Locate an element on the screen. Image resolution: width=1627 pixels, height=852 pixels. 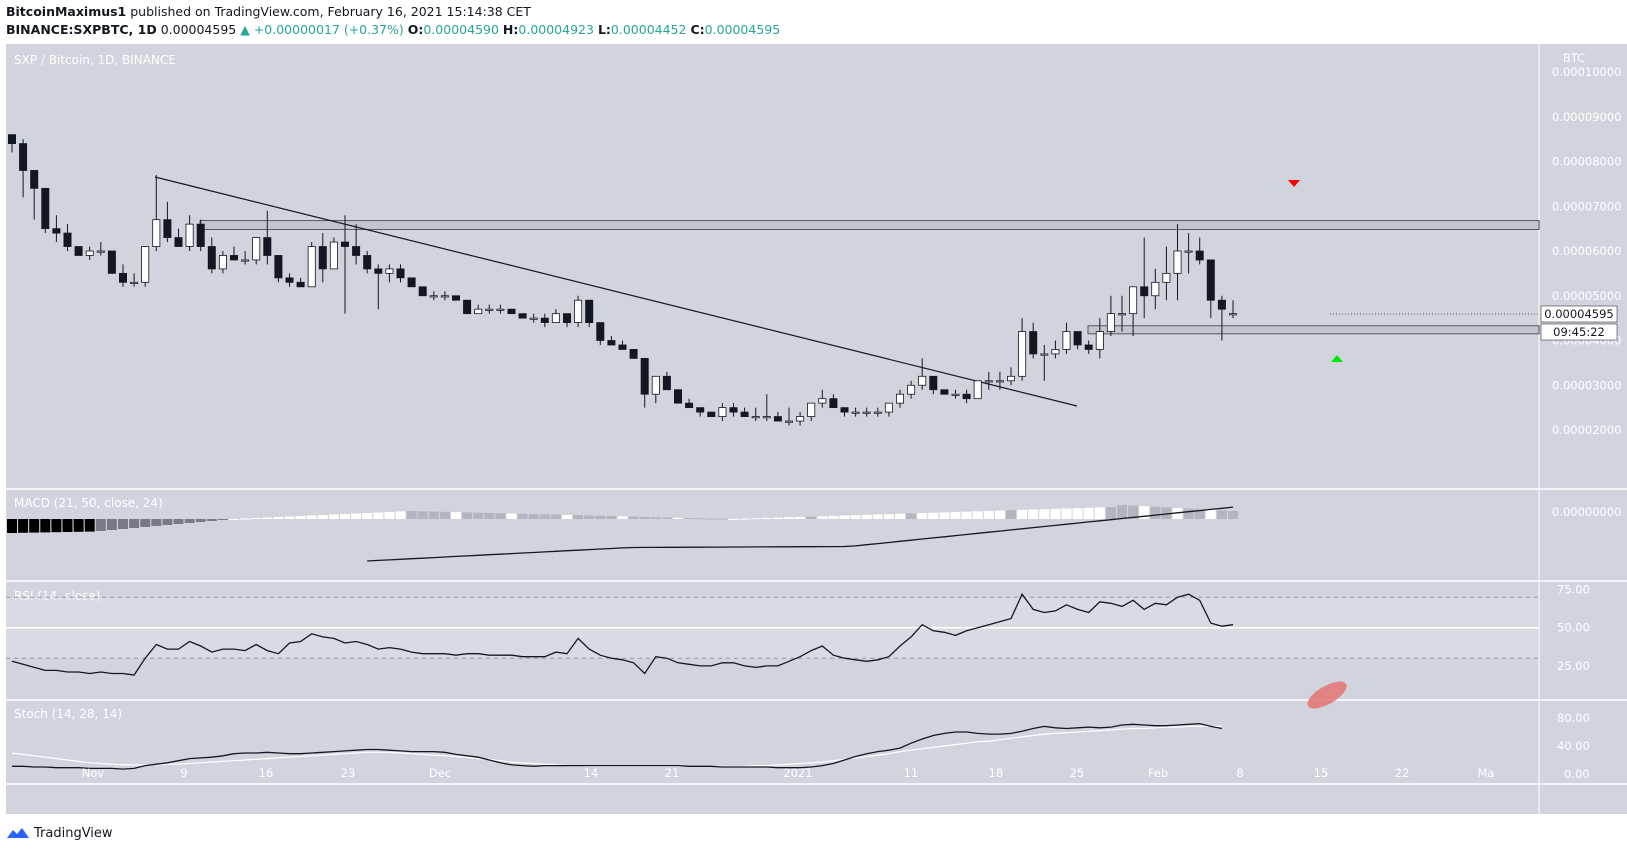
high-label: H: is located at coordinates (510, 29).